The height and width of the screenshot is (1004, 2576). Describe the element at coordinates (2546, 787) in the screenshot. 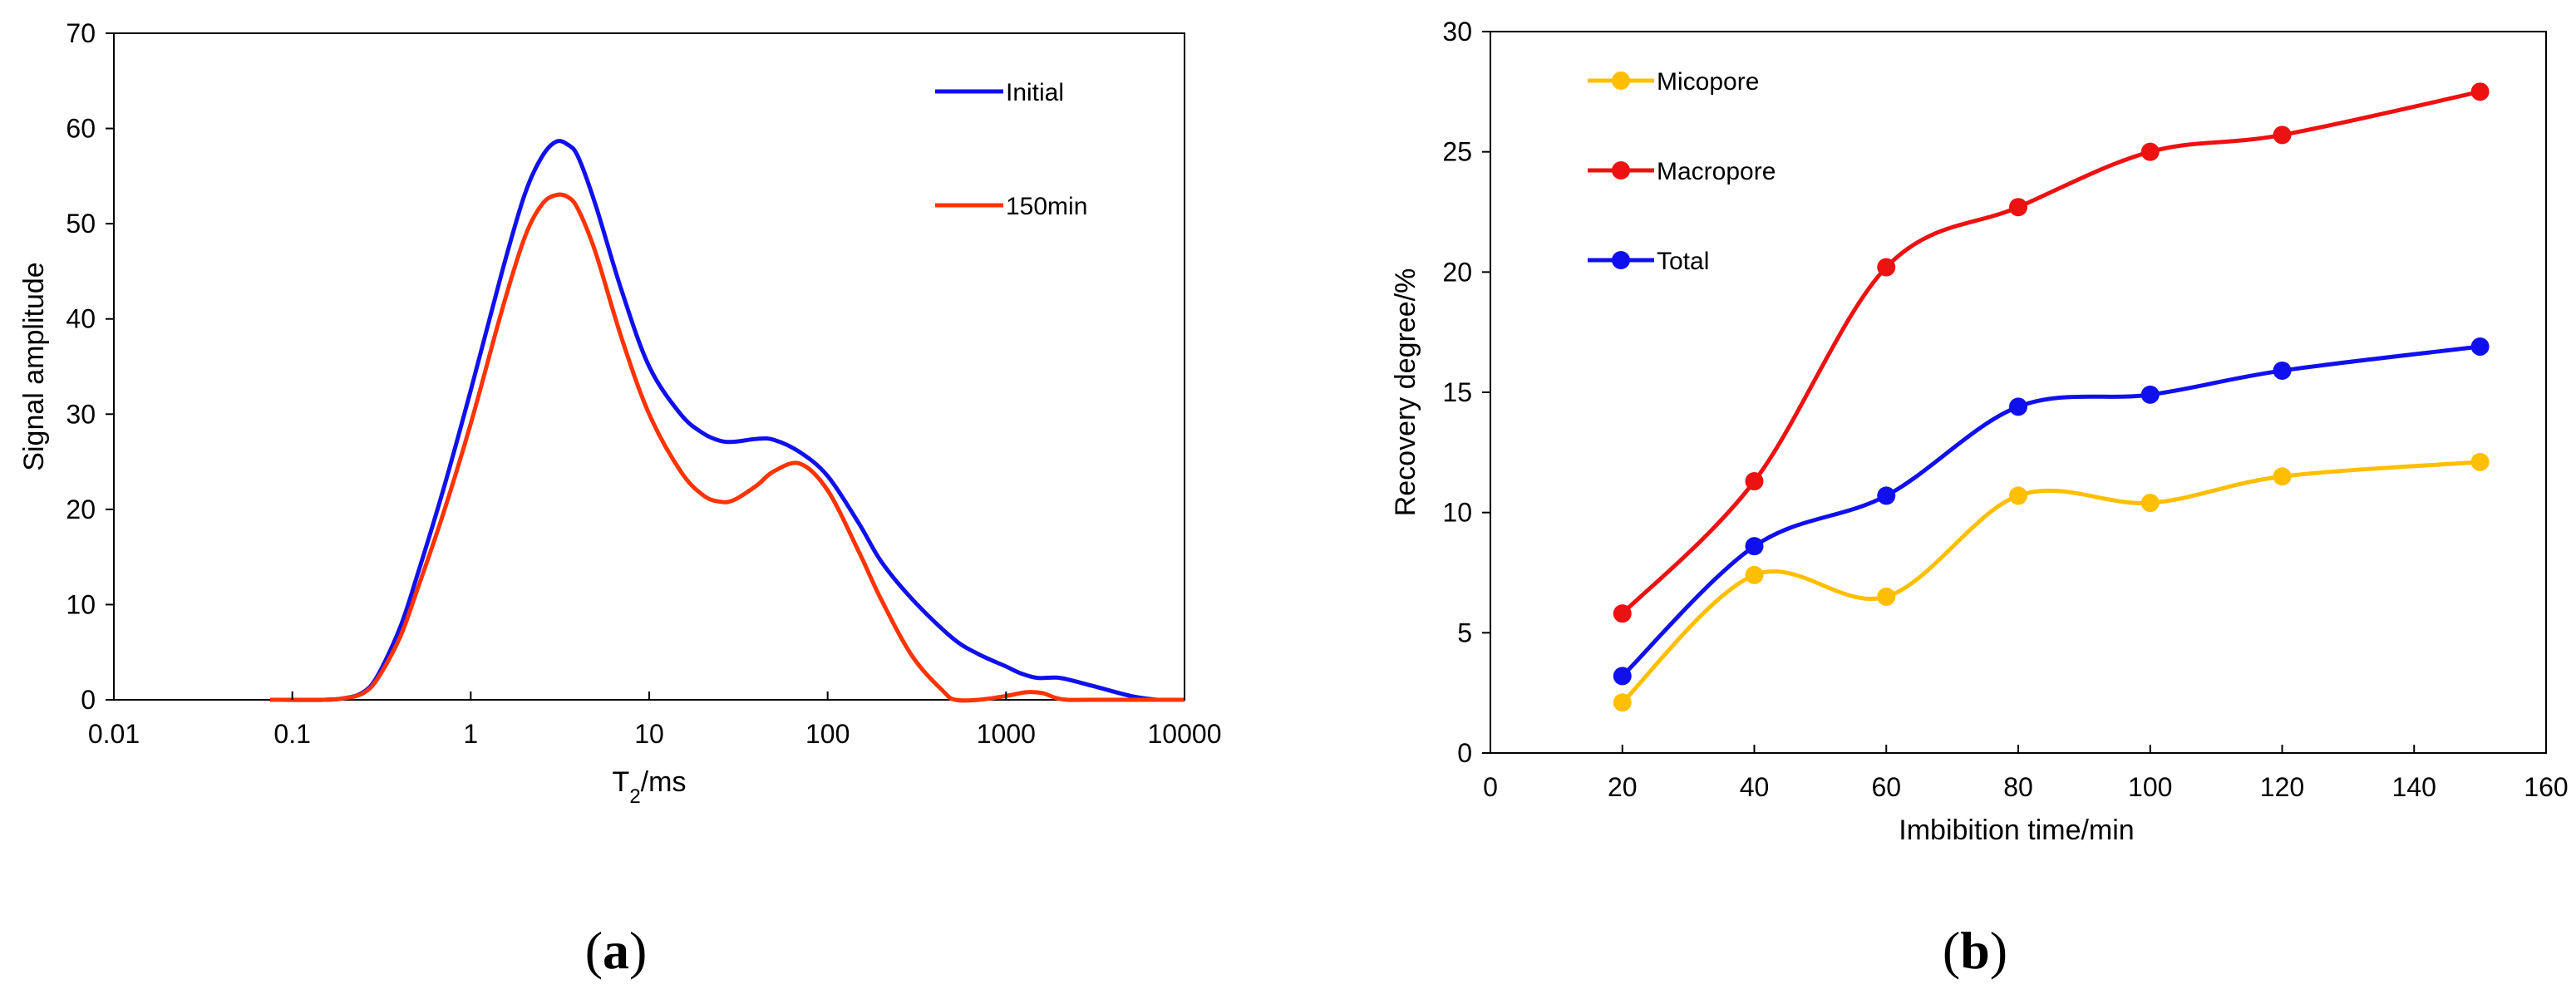

I see `x-tick-label: 160` at that location.